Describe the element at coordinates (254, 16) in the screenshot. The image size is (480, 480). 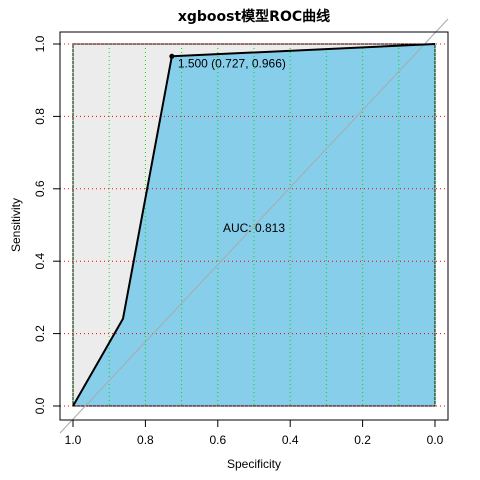
I see `chart-title: xgboost模型ROC曲线` at that location.